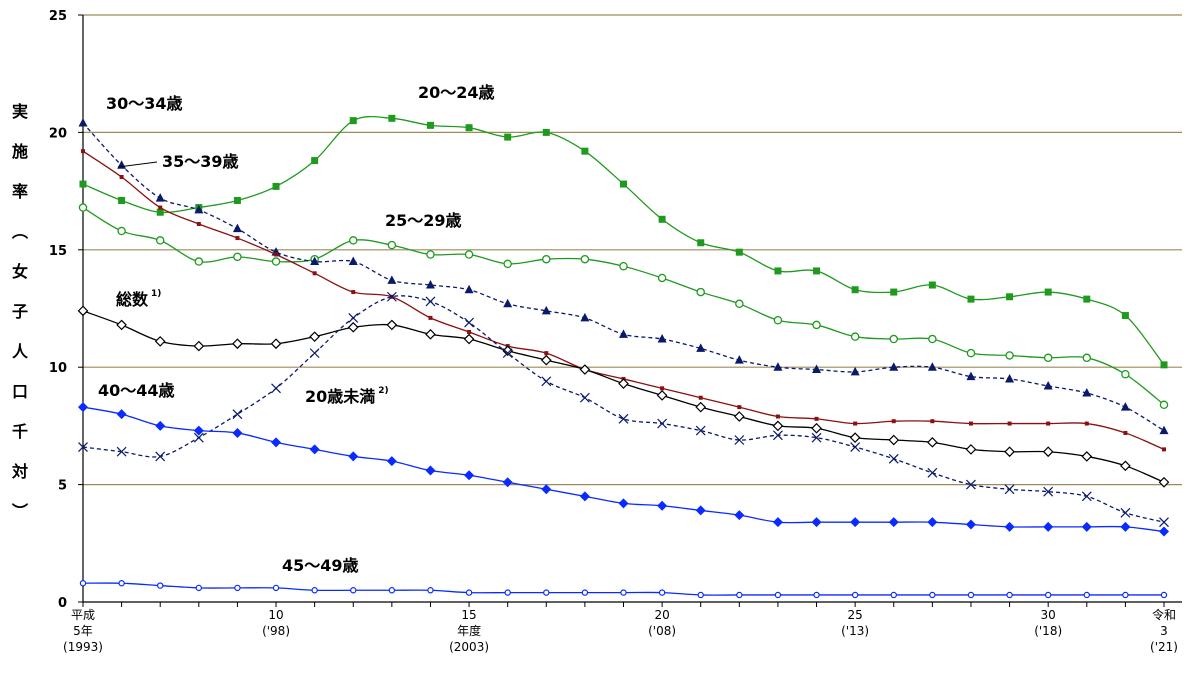  I want to click on y-axis-label-char: 実, so click(20, 111).